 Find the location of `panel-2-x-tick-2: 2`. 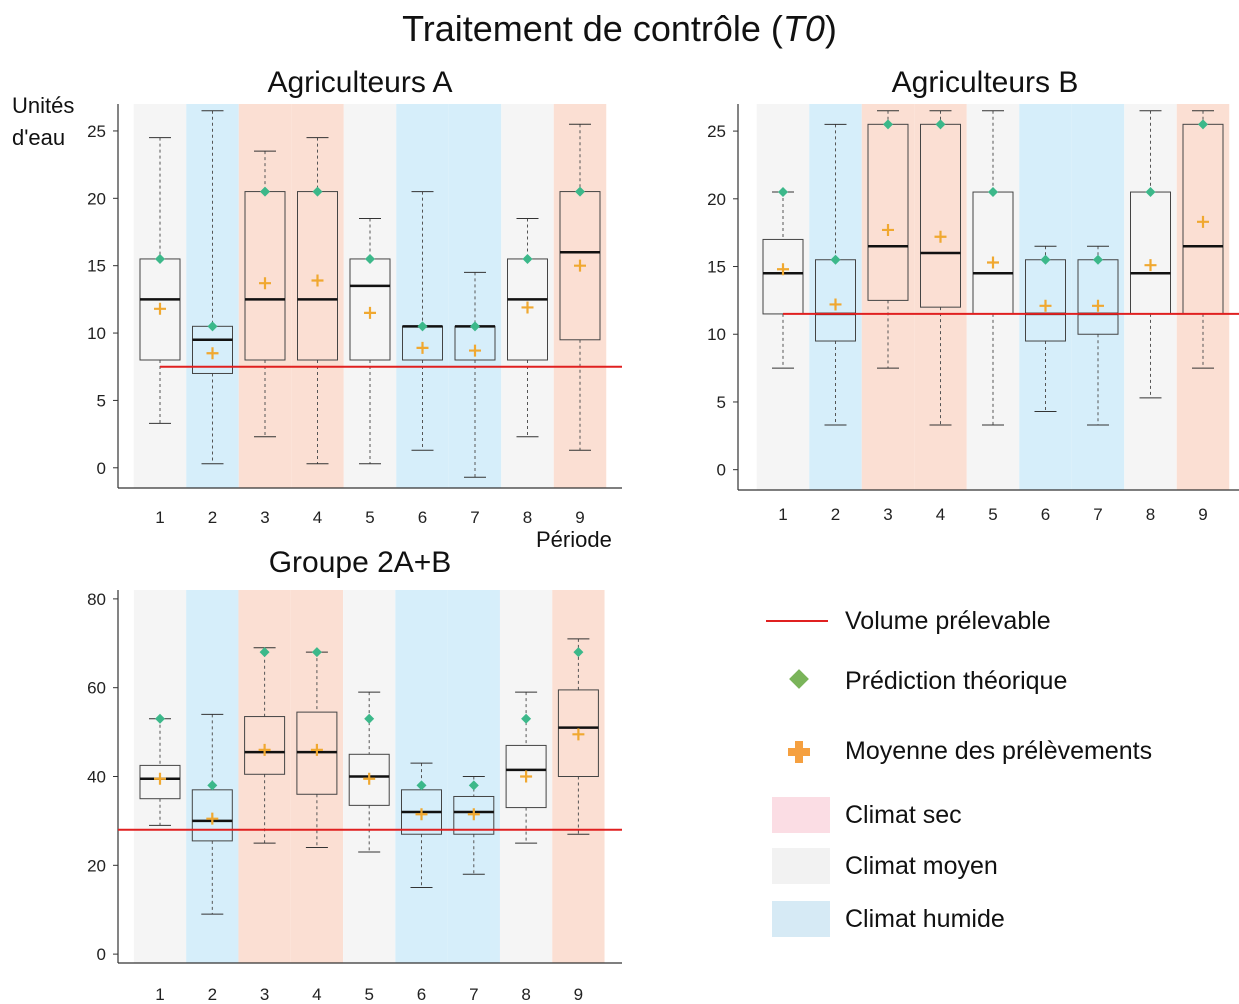

panel-2-x-tick-2: 2 is located at coordinates (835, 514).